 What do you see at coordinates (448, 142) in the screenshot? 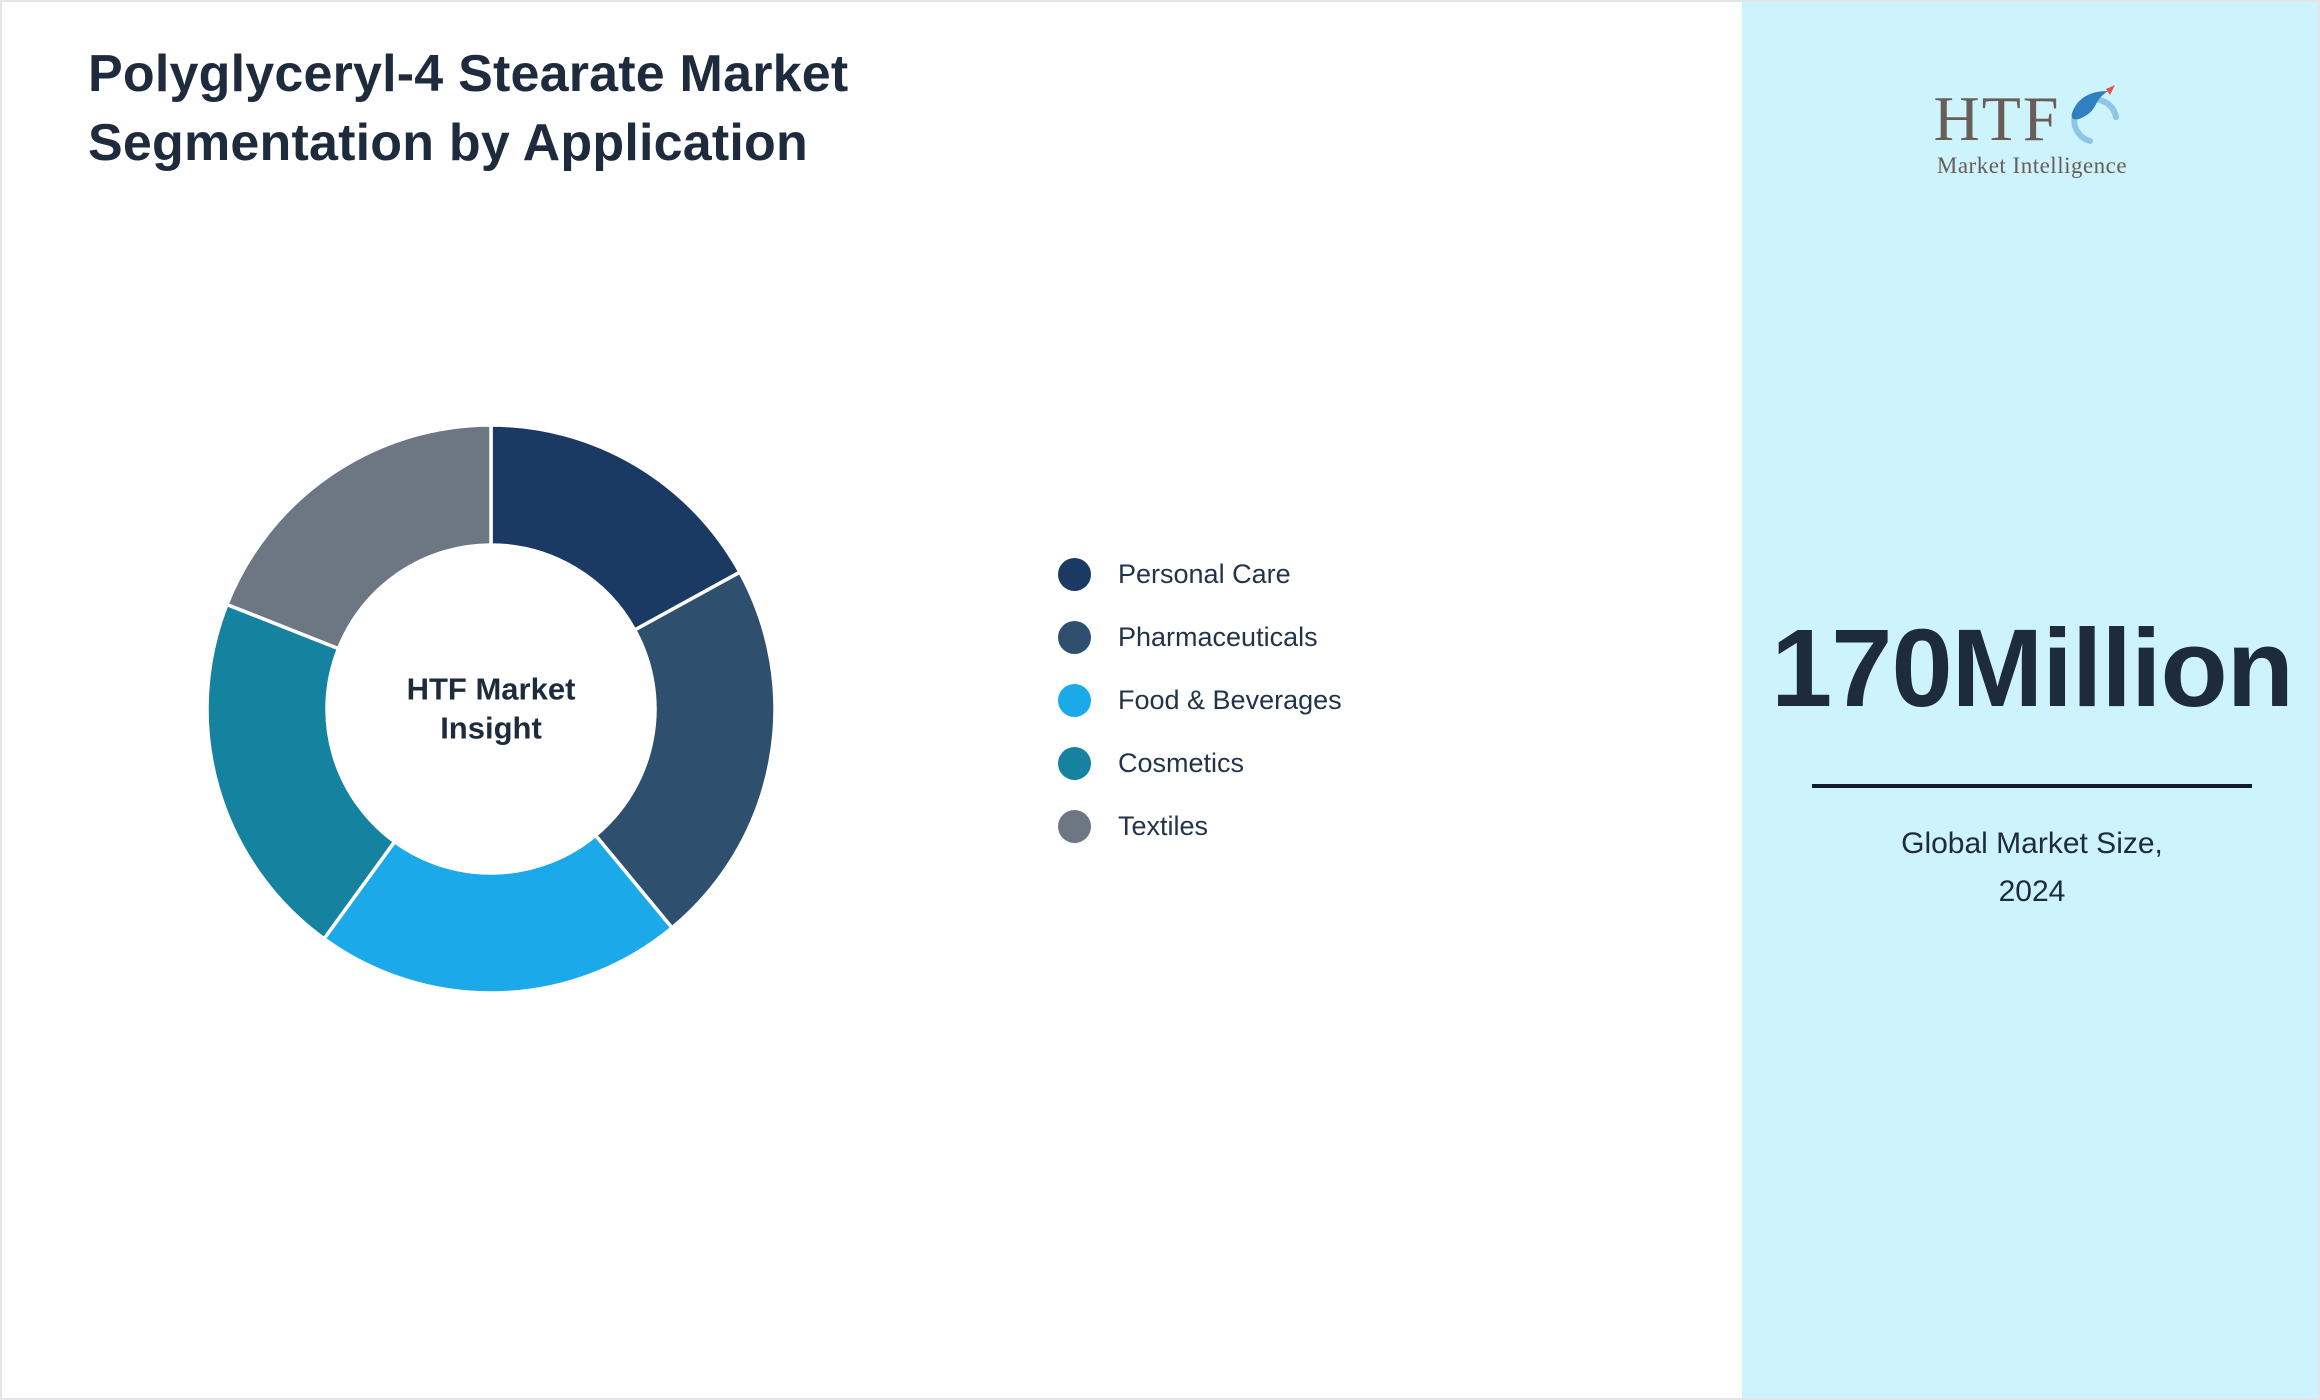
I see `title-line-2: Segmentation by Application` at bounding box center [448, 142].